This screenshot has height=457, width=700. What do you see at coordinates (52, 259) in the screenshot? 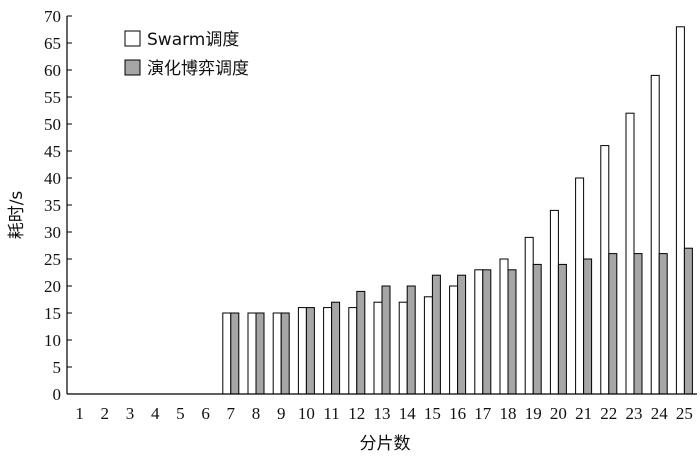
I see `y-tick-label-25: 25` at bounding box center [52, 259].